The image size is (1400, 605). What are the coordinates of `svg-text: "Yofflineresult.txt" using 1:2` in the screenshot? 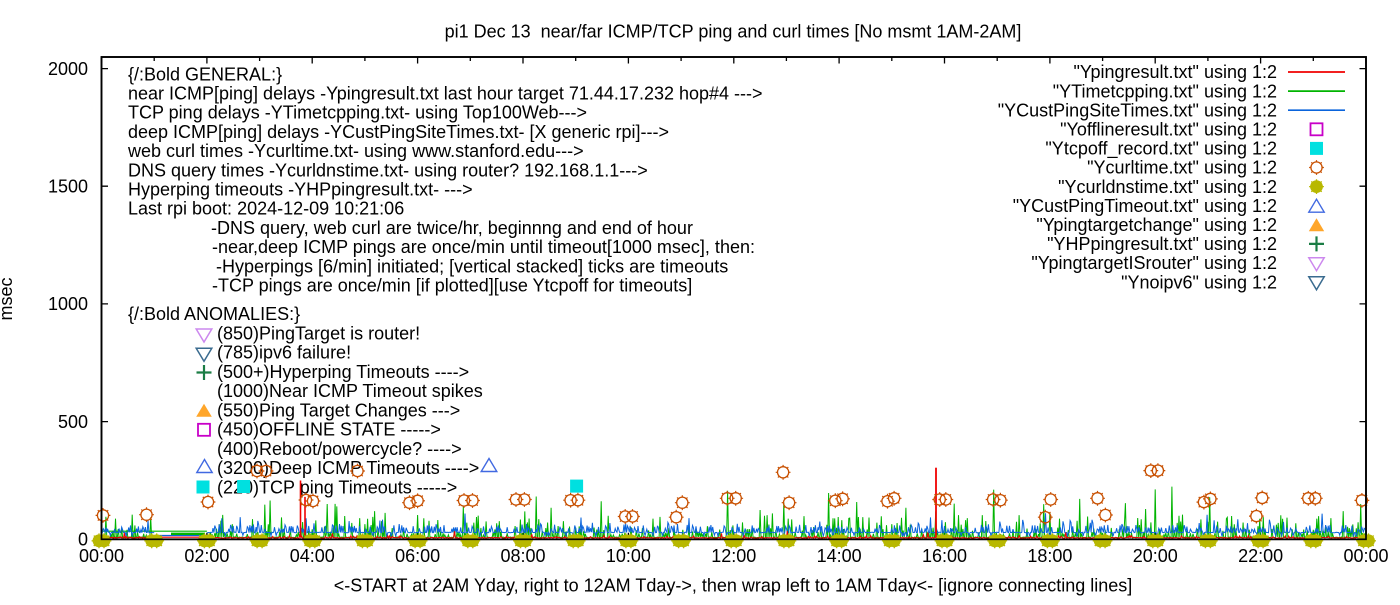 It's located at (1168, 130).